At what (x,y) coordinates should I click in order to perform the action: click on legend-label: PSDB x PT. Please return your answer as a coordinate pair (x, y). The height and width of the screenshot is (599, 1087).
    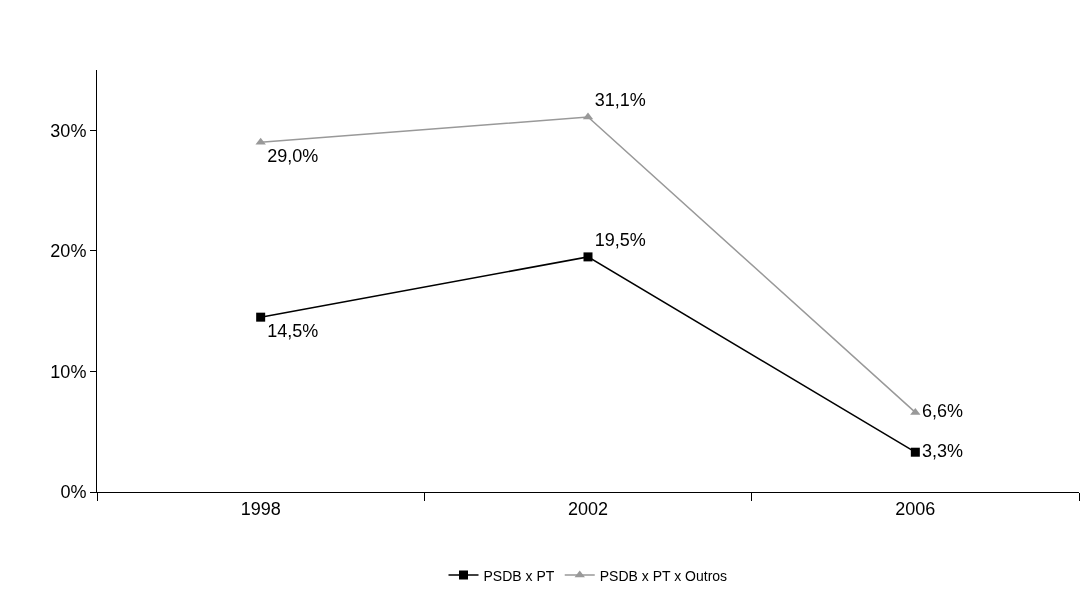
    Looking at the image, I should click on (519, 575).